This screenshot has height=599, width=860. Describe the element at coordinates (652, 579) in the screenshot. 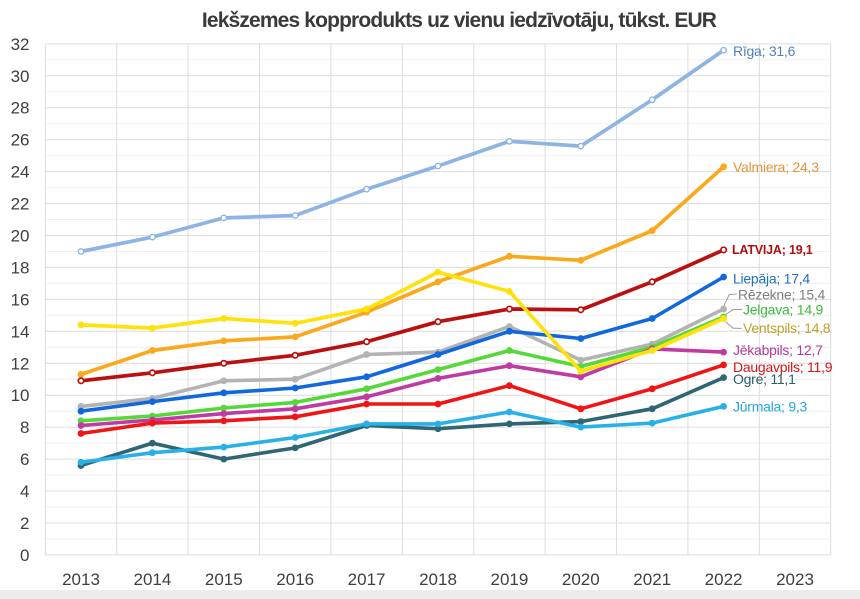

I see `svg-text: 2021` at that location.